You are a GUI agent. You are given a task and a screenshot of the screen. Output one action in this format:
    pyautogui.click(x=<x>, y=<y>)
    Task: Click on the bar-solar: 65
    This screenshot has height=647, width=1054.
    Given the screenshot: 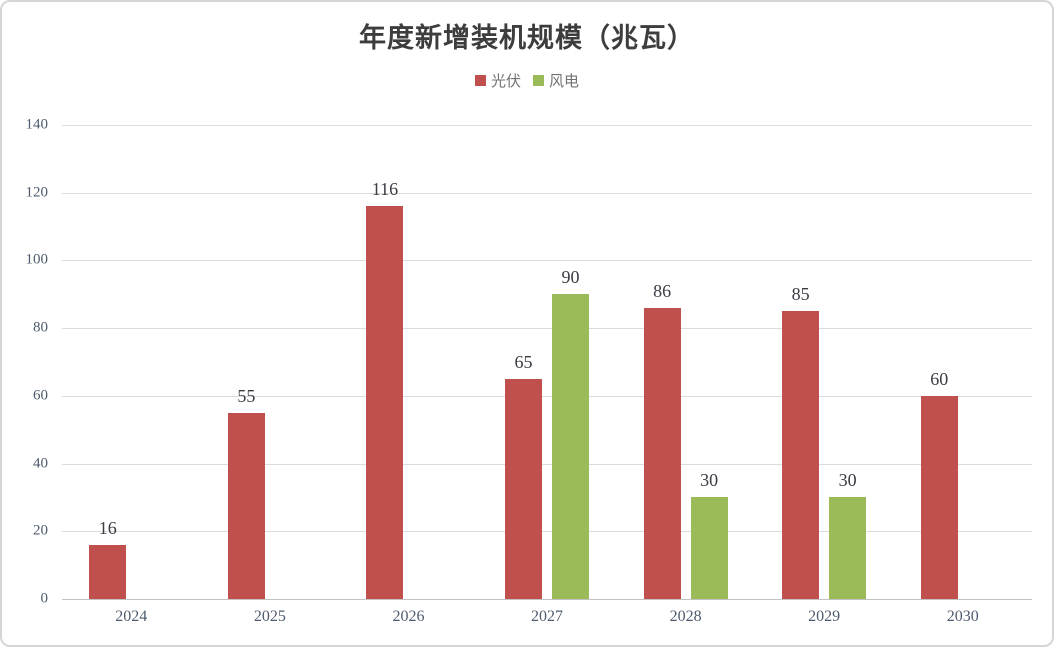 What is the action you would take?
    pyautogui.click(x=524, y=475)
    